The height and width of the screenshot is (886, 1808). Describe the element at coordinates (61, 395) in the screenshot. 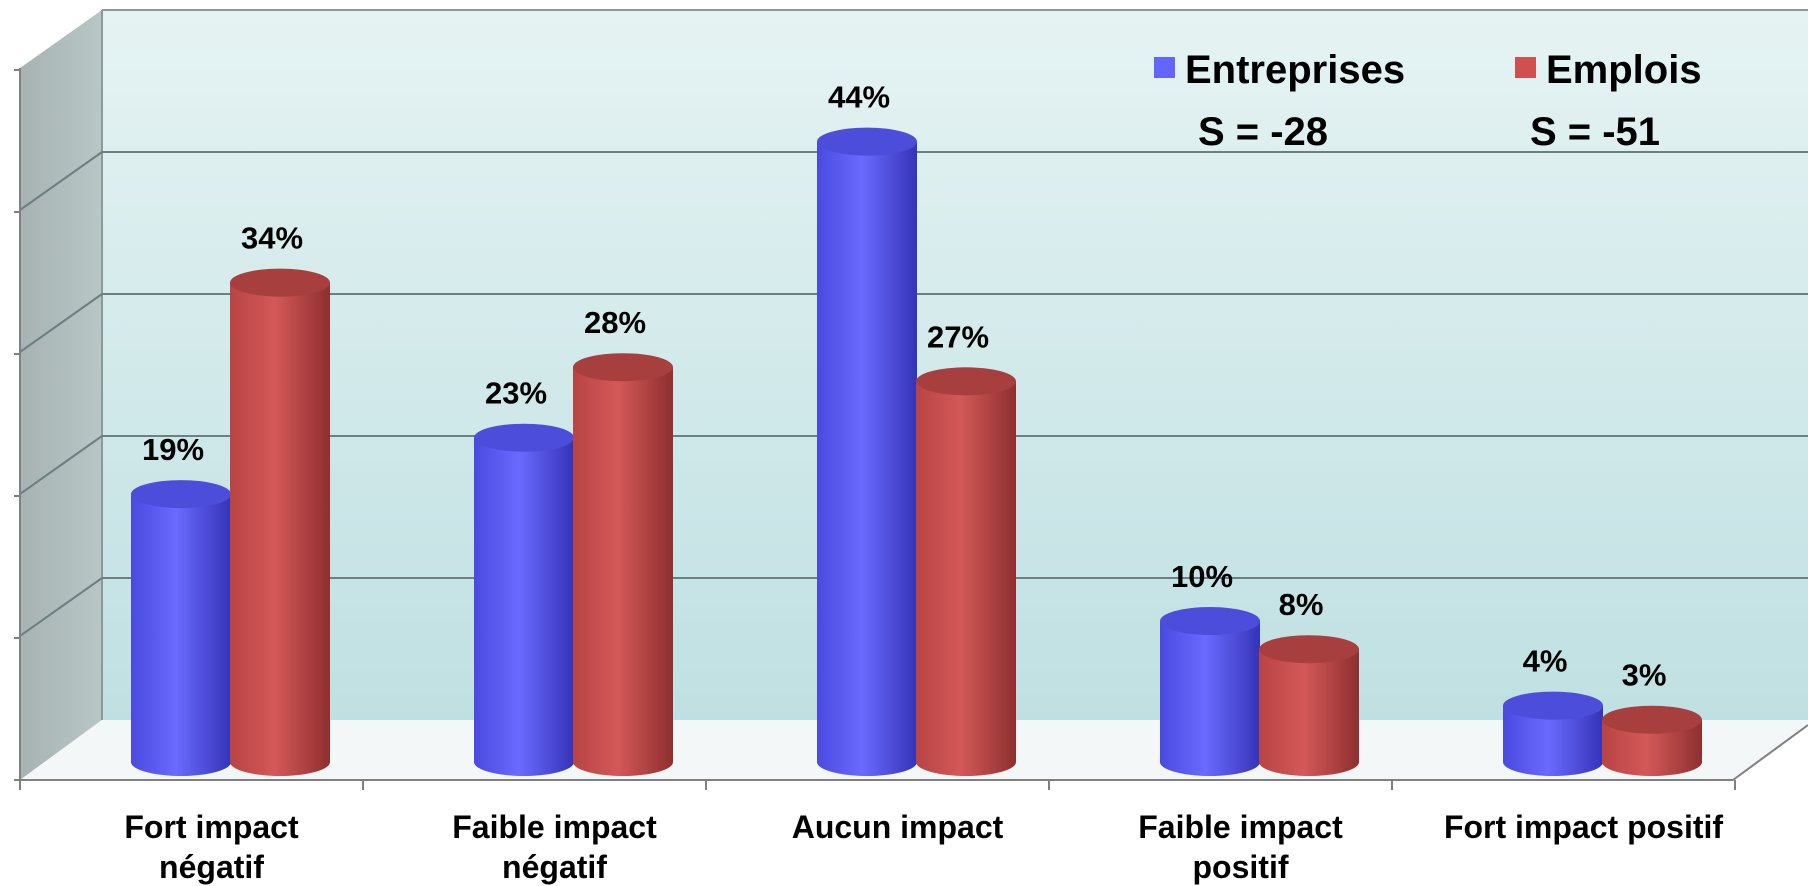

I see `side-wall` at that location.